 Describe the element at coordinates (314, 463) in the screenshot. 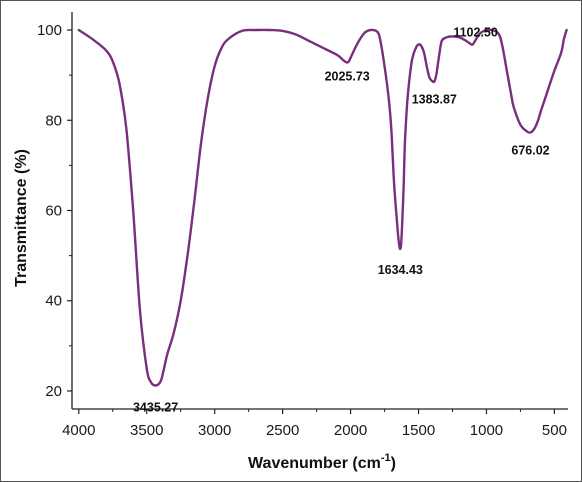

I see `x-axis-title-main: Wavenumber (cm` at that location.